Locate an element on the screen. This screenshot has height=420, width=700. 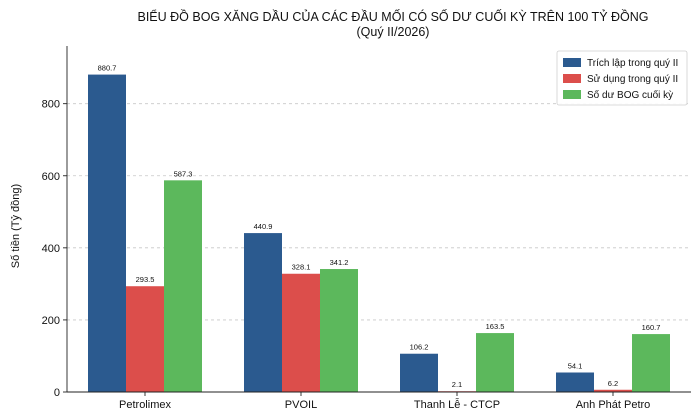
y-tick-label: 200 is located at coordinates (51, 321).